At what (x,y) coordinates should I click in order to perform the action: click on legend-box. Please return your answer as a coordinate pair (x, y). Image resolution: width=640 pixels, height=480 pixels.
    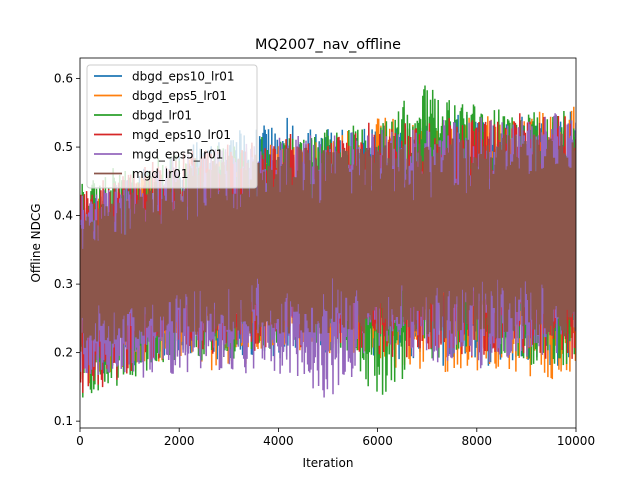
    Looking at the image, I should click on (172, 126).